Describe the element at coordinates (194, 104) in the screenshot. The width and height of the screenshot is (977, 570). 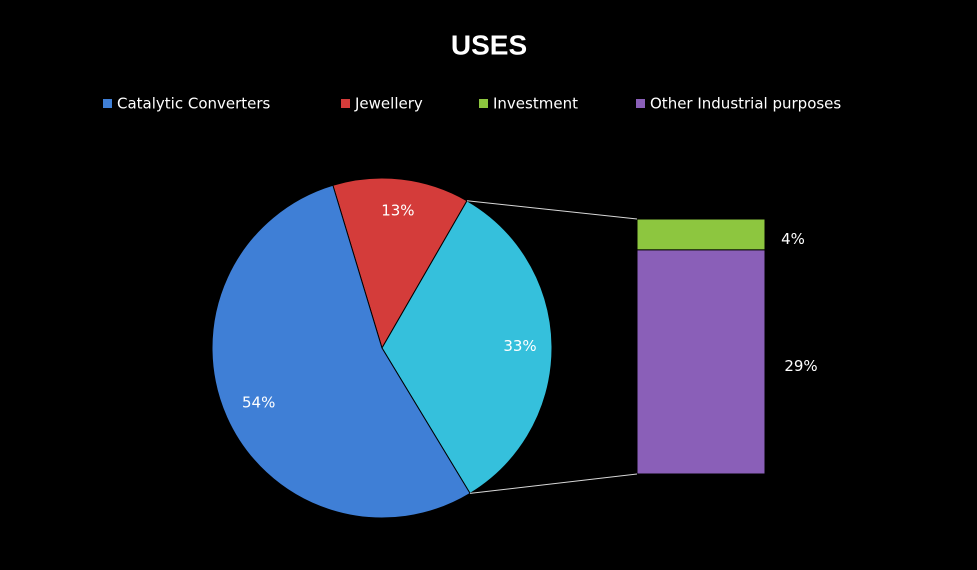
I see `legend-label: Catalytic Converters` at that location.